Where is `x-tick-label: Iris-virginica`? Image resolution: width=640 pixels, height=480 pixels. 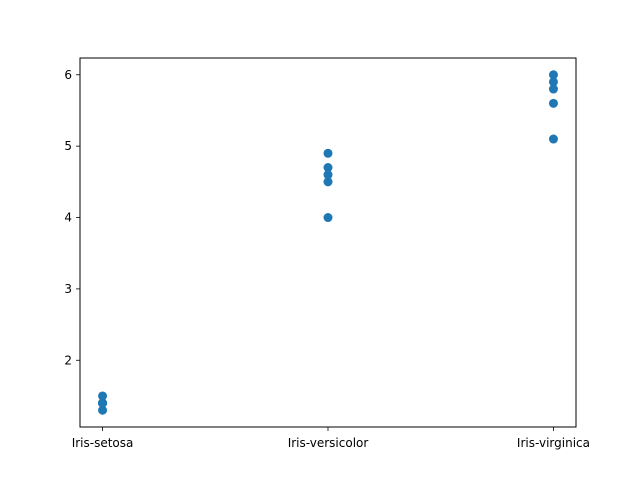
x-tick-label: Iris-virginica is located at coordinates (553, 443).